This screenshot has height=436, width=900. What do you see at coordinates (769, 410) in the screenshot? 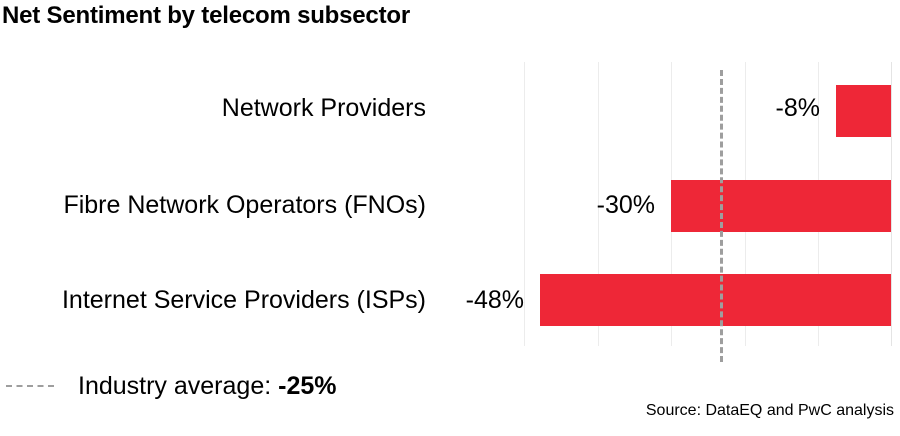
I see `source-note: Source: DataEQ and PwC analysis` at bounding box center [769, 410].